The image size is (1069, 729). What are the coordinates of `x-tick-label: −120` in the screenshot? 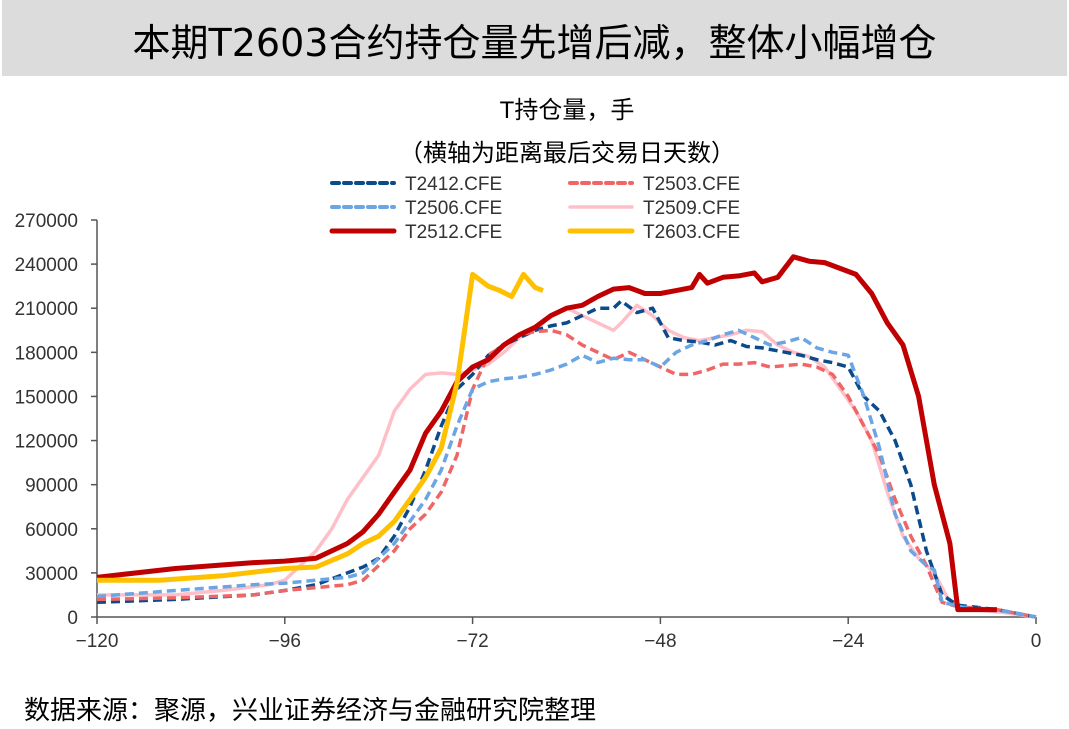 It's located at (97, 641).